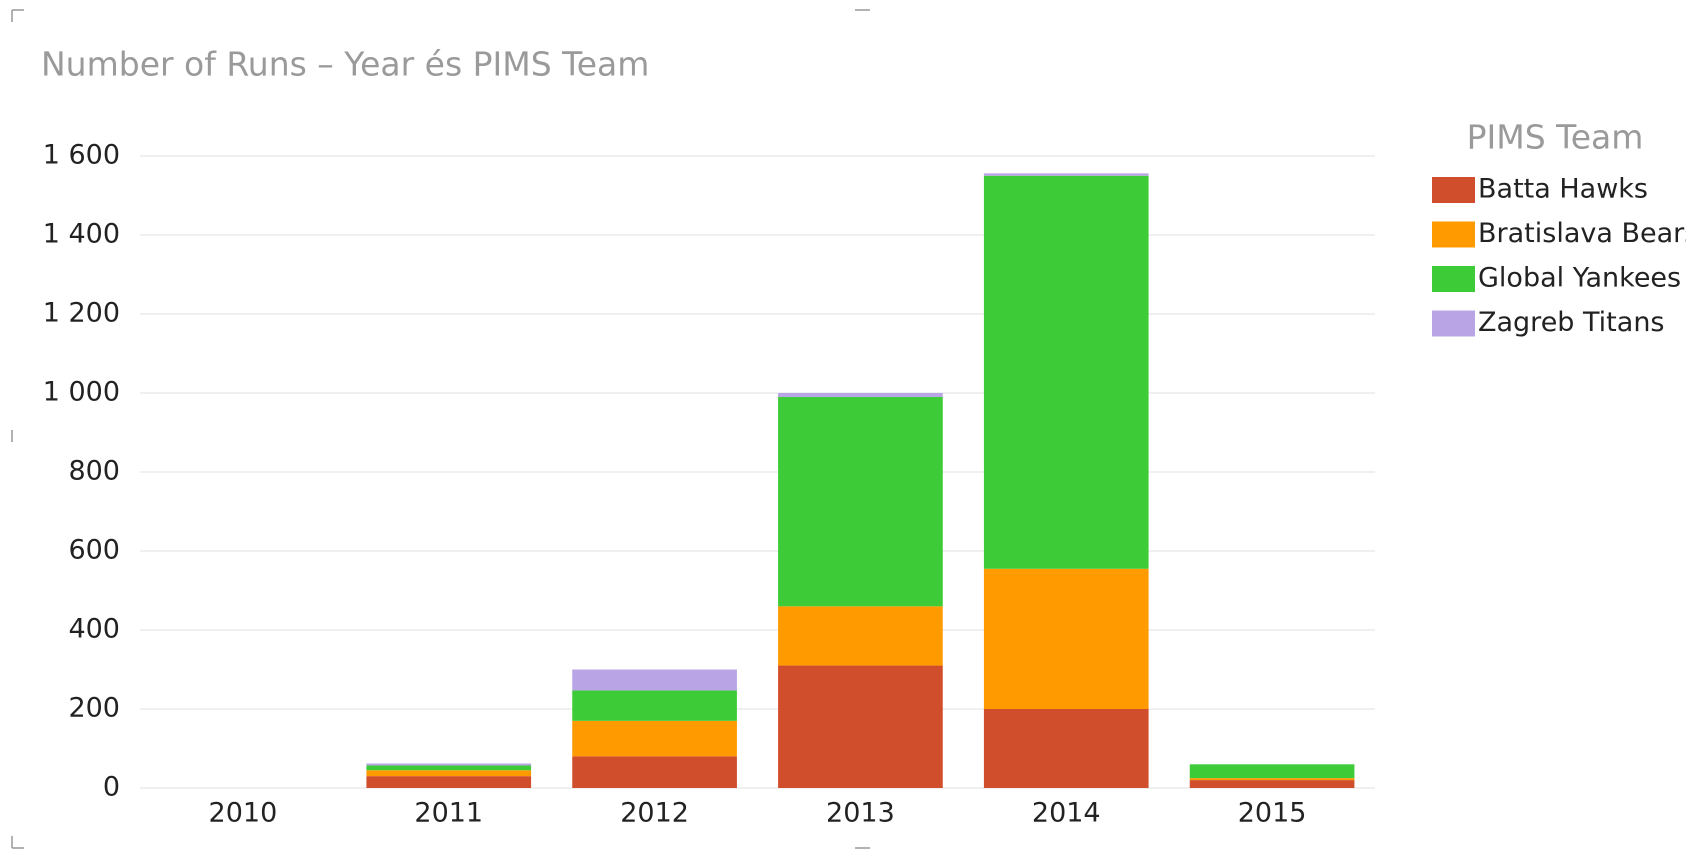  What do you see at coordinates (111, 787) in the screenshot?
I see `y-tick-label: 0` at bounding box center [111, 787].